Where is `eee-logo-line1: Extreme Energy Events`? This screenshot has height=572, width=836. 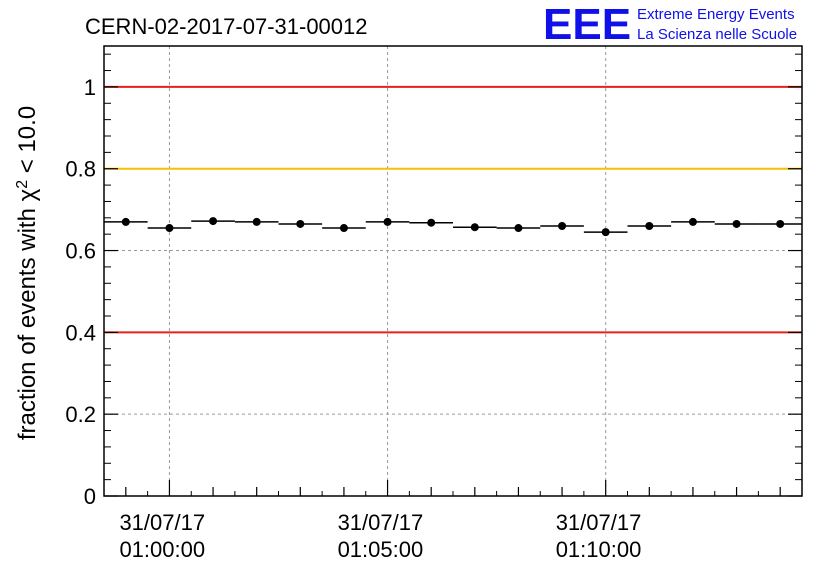 eee-logo-line1: Extreme Energy Events is located at coordinates (716, 14).